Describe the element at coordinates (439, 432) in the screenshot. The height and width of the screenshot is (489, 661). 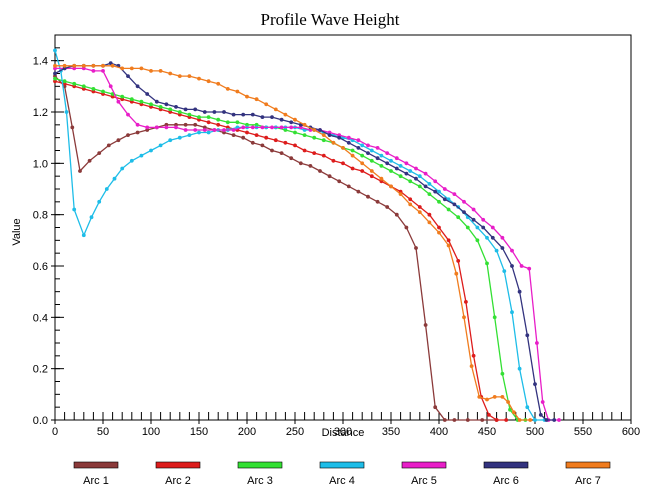
I see `x-tick-label: 400` at that location.